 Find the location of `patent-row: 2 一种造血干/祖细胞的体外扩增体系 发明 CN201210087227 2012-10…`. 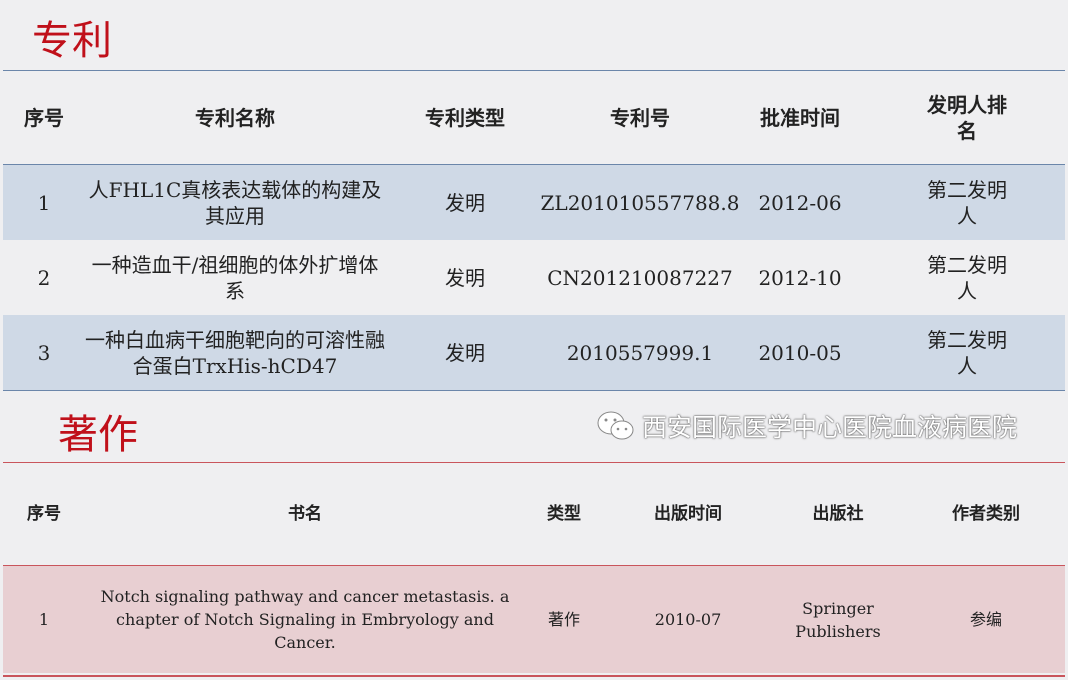

patent-row: 2 一种造血干/祖细胞的体外扩增体系 发明 CN201210087227 2012-10… is located at coordinates (534, 277).